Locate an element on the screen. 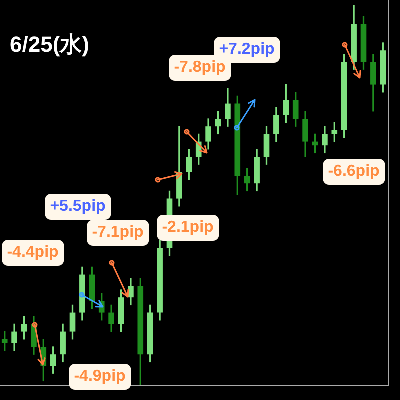 The width and height of the screenshot is (400, 400). annotation: +5.5pip is located at coordinates (78, 207).